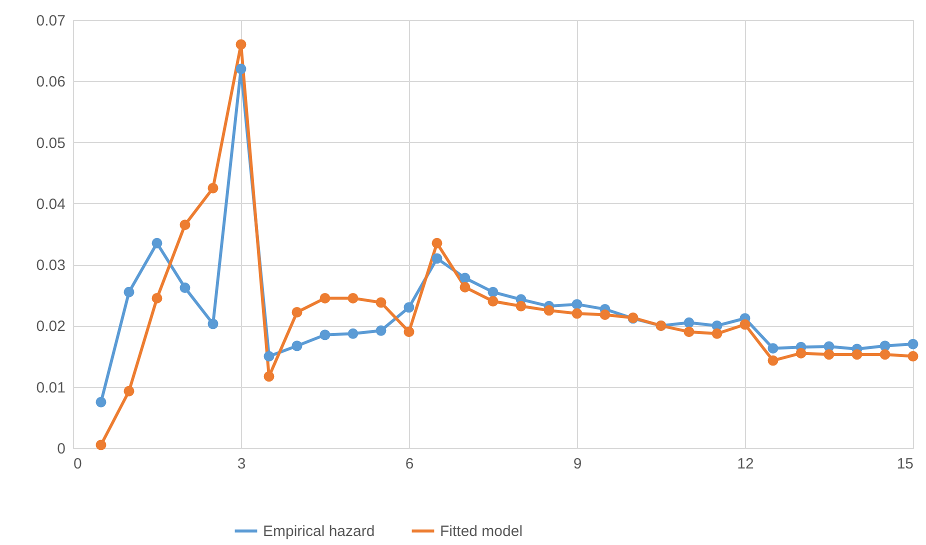  What do you see at coordinates (51, 204) in the screenshot?
I see `y-tick-label: 0.04` at bounding box center [51, 204].